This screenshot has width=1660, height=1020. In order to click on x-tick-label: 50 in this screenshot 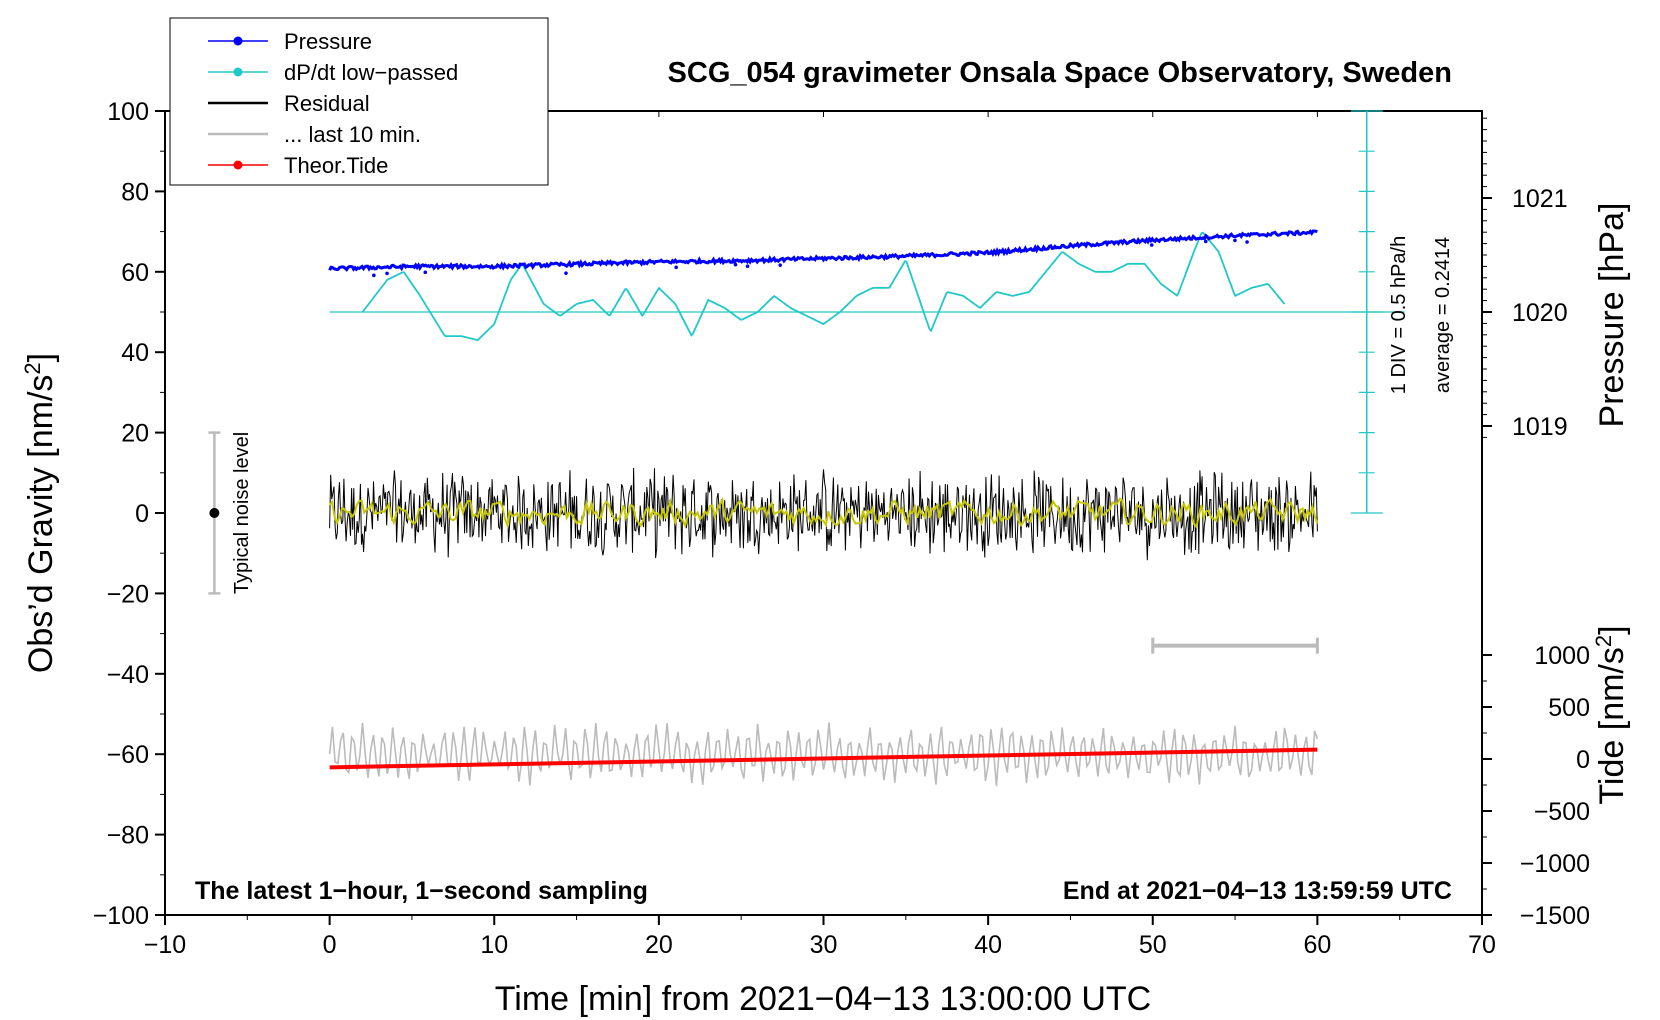, I will do `click(1153, 945)`.